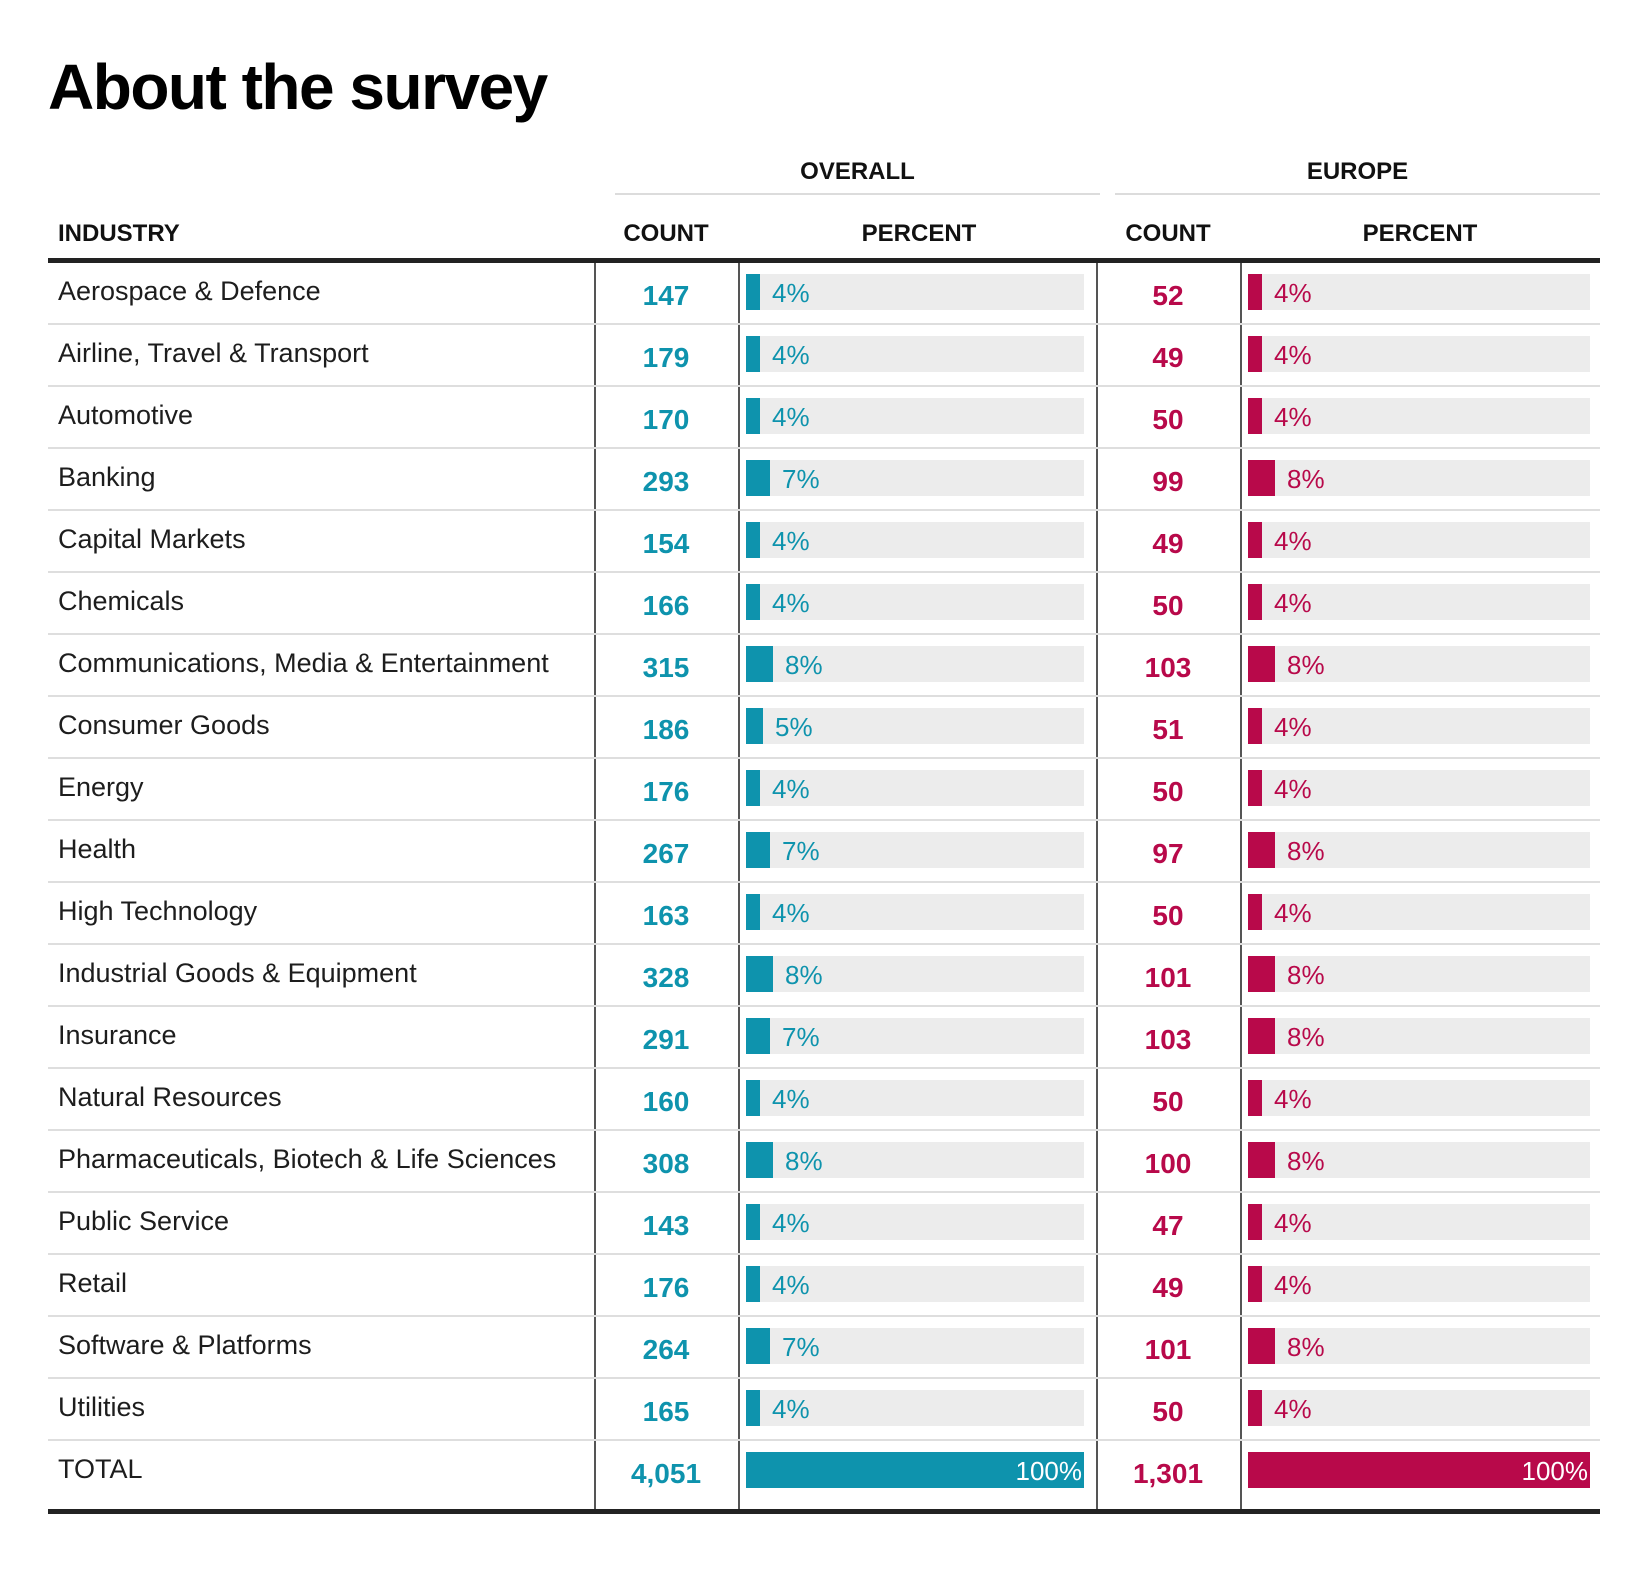 Image resolution: width=1640 pixels, height=1580 pixels. What do you see at coordinates (97, 849) in the screenshot?
I see `industry-label: Health` at bounding box center [97, 849].